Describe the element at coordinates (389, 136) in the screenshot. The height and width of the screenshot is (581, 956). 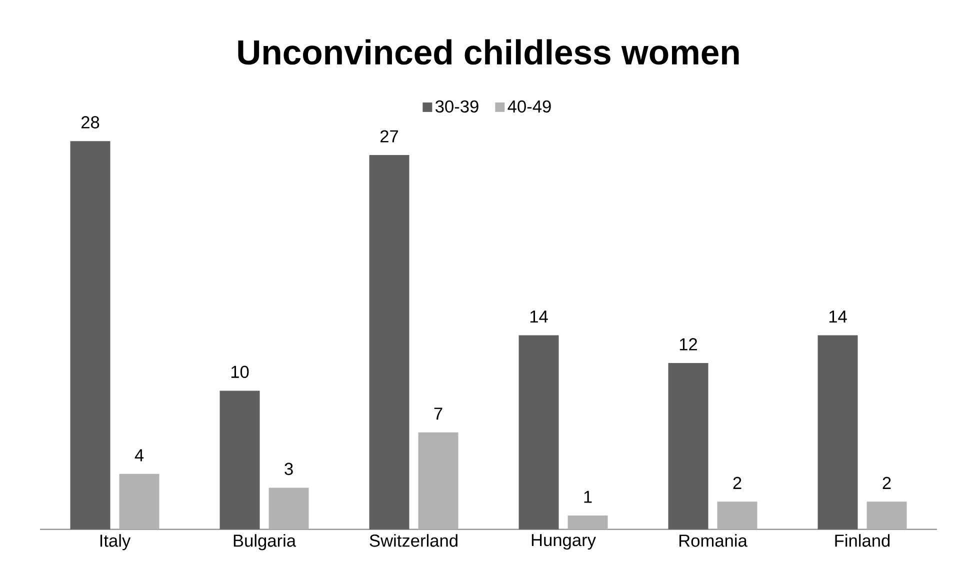
I see `data-label: 27` at that location.